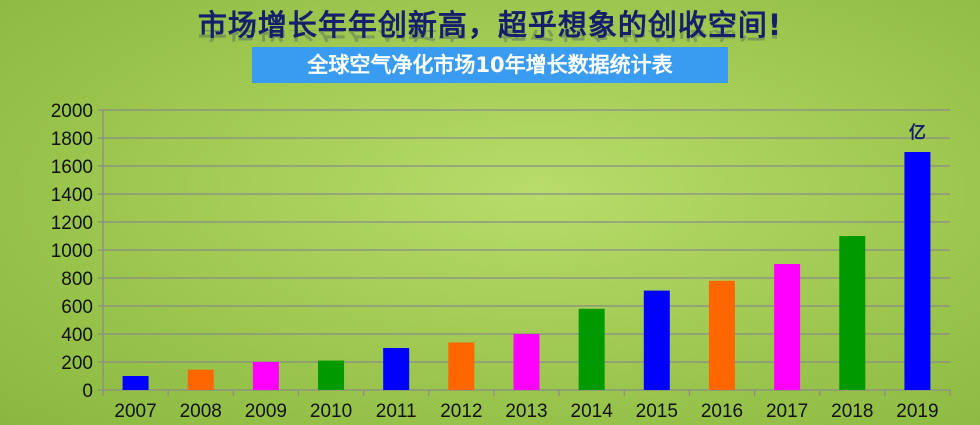  Describe the element at coordinates (396, 369) in the screenshot. I see `bar-2011` at that location.